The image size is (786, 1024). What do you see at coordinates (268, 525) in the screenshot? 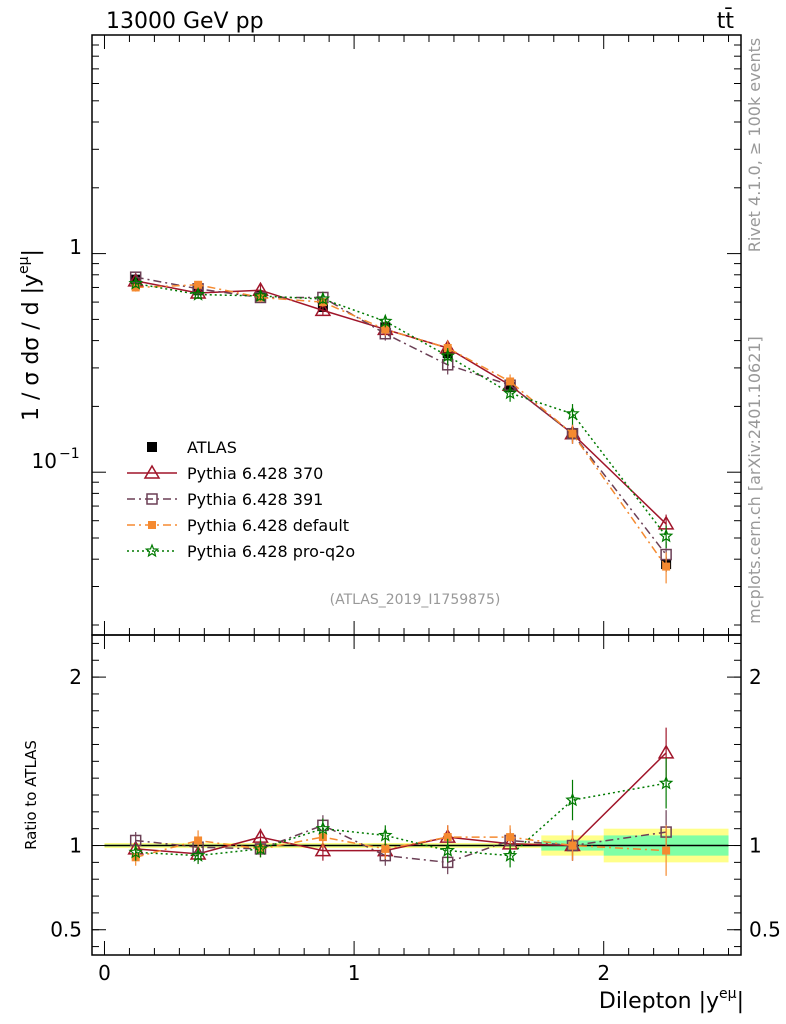
I see `legend-label-pdefault: Pythia 6.428 default` at bounding box center [268, 525].